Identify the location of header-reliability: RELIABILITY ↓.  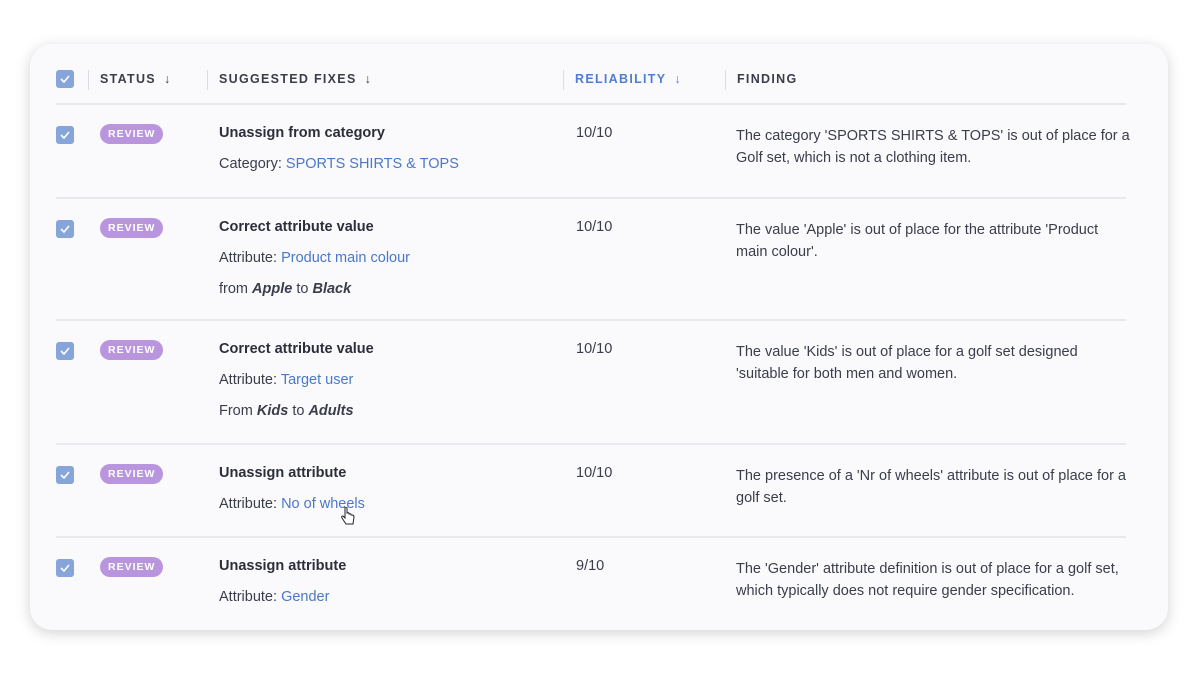
(628, 79).